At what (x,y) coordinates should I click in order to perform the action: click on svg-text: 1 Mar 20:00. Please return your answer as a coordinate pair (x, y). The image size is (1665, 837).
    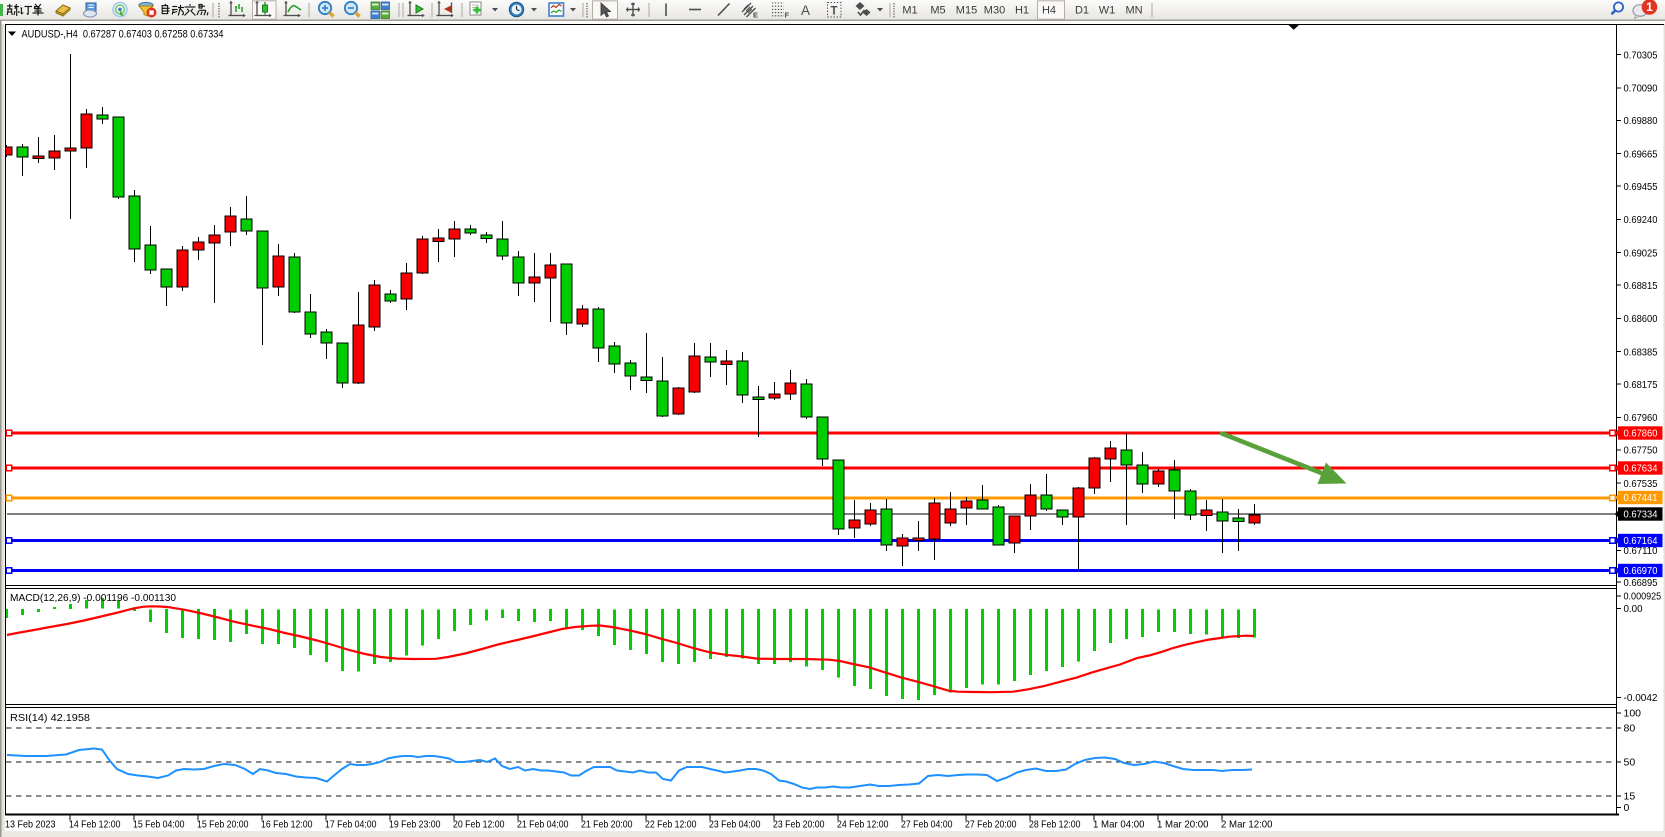
    Looking at the image, I should click on (1183, 825).